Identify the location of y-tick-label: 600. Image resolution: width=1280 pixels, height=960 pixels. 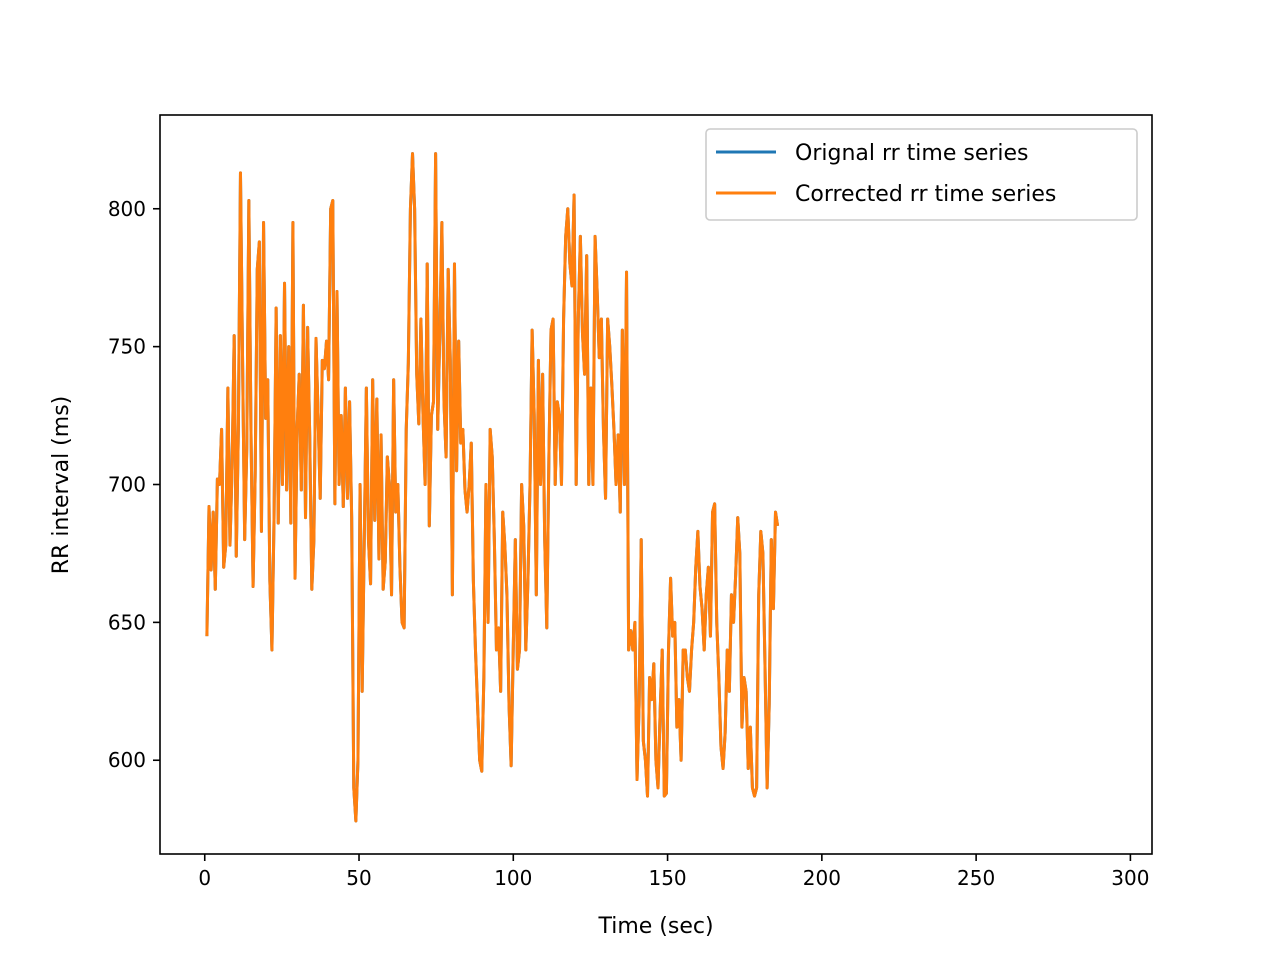
(127, 760).